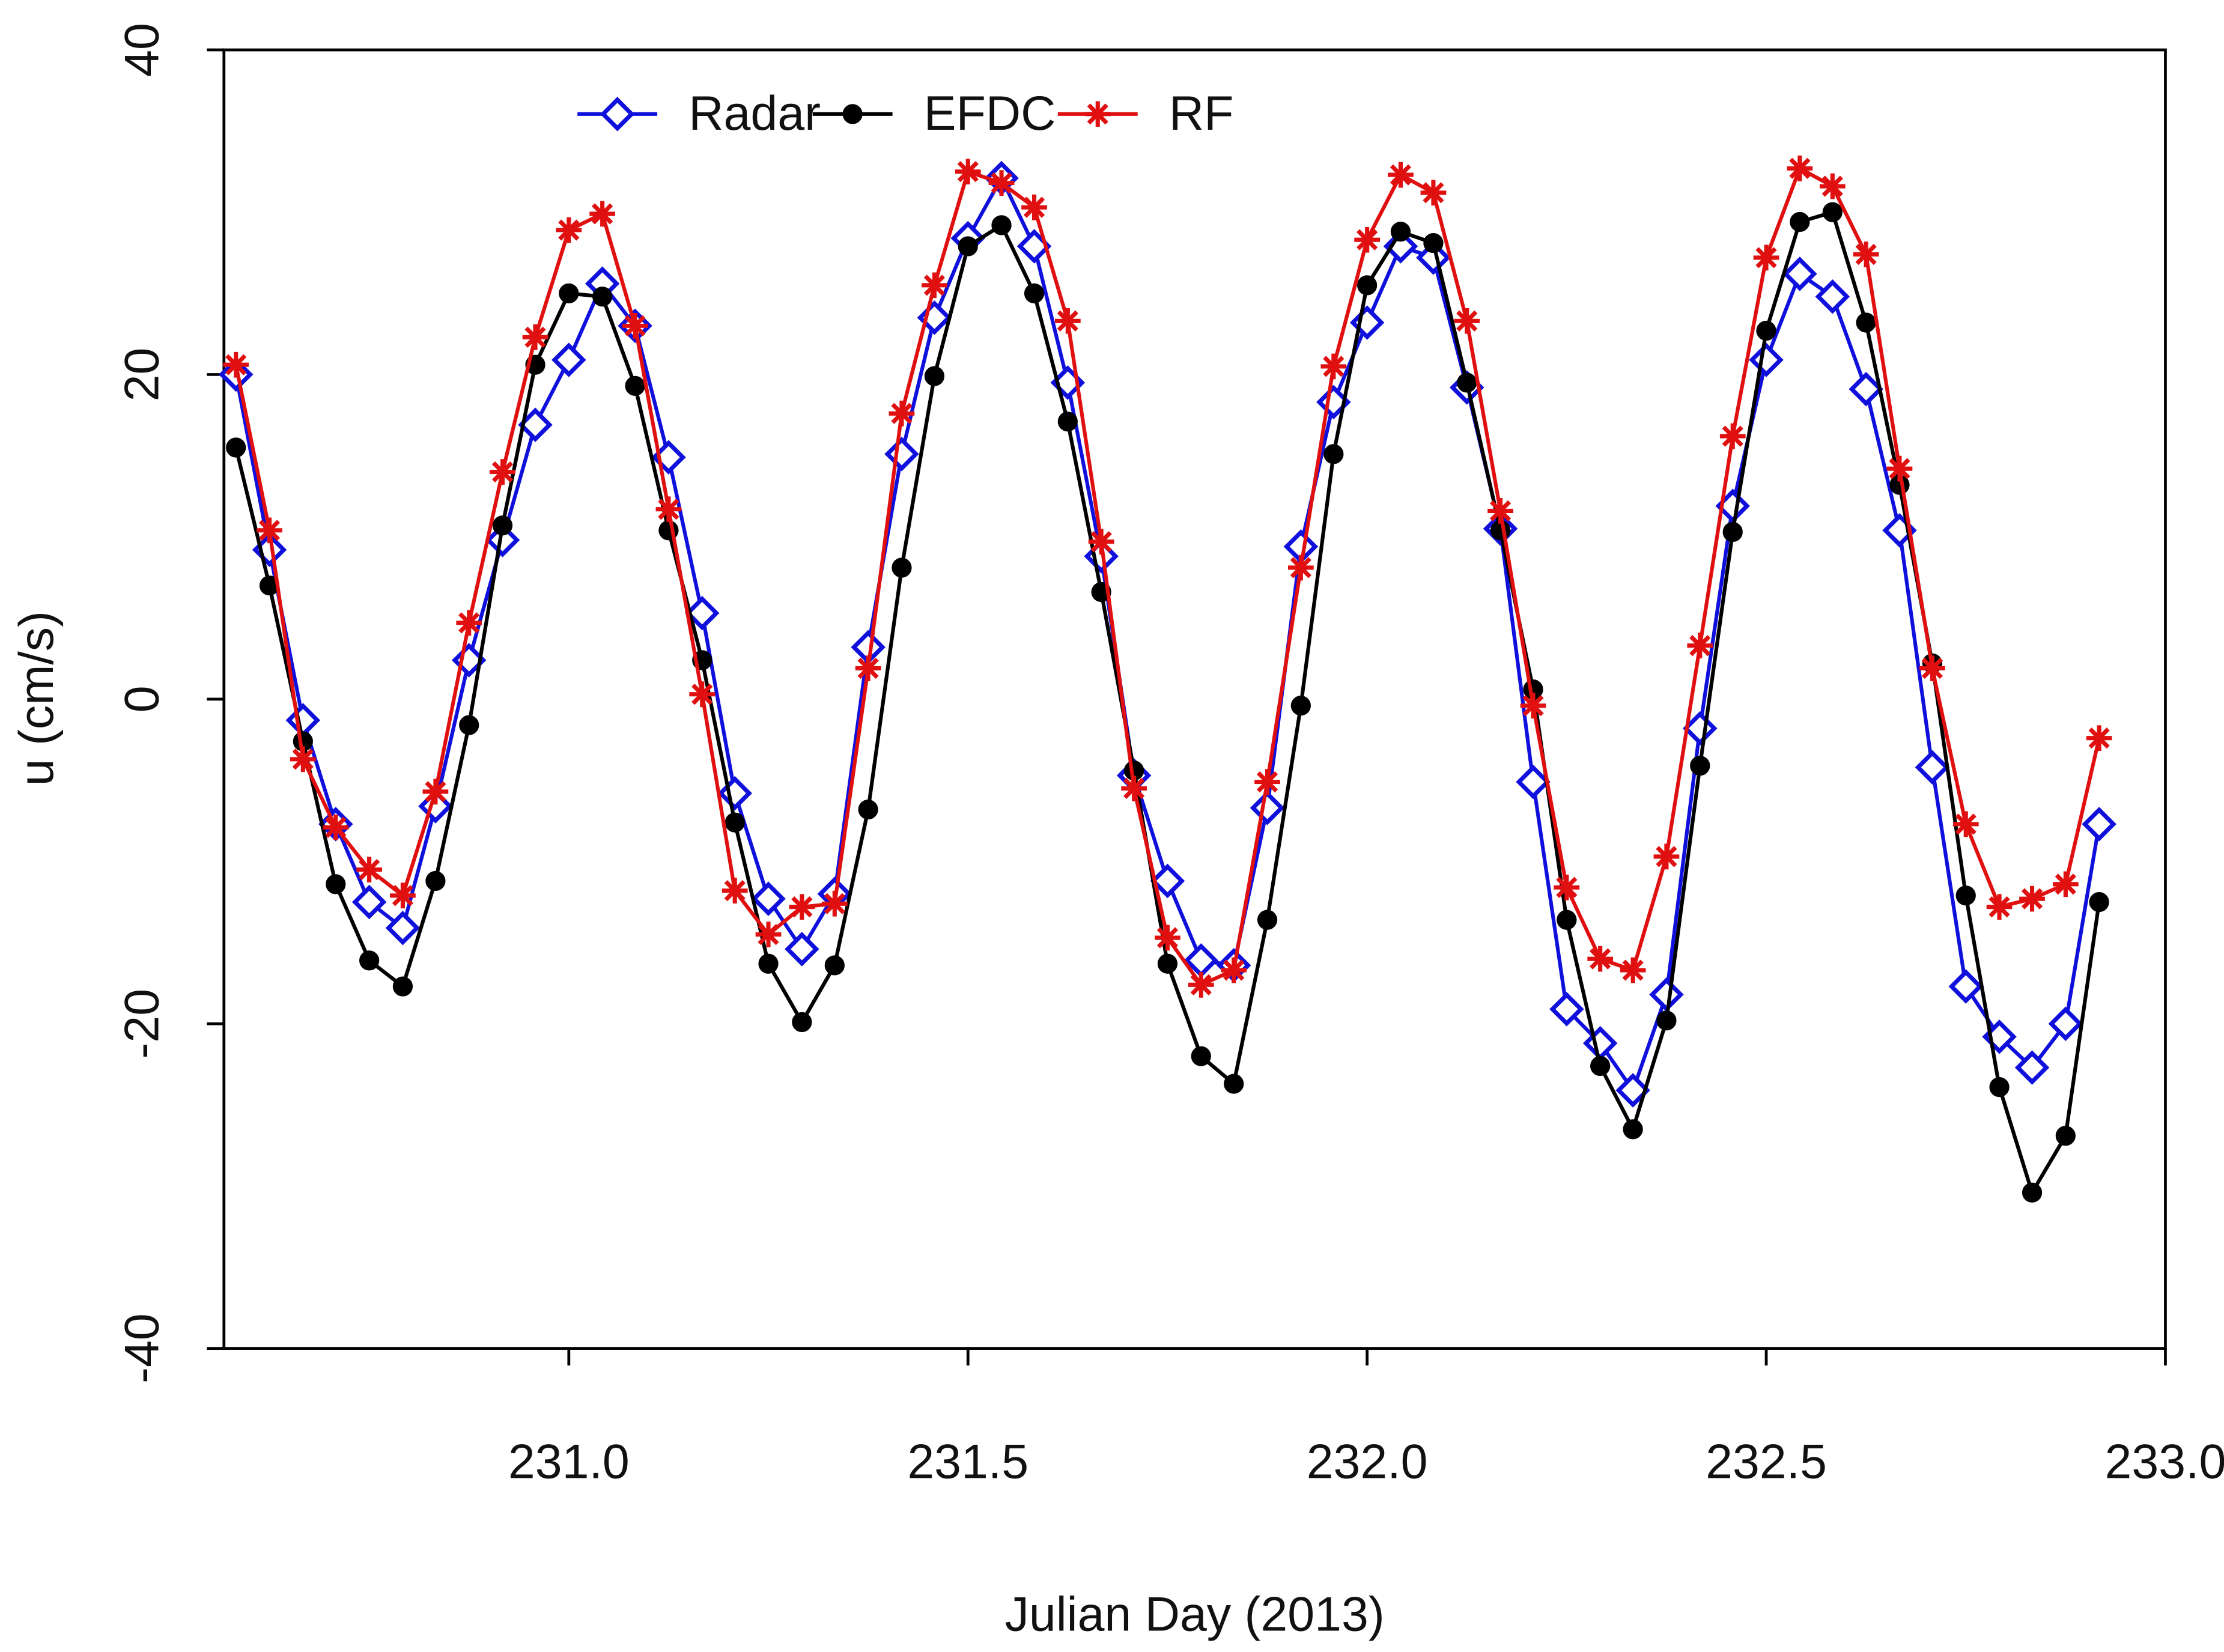  What do you see at coordinates (1195, 1614) in the screenshot?
I see `x-axis-label: Julian Day (2013)` at bounding box center [1195, 1614].